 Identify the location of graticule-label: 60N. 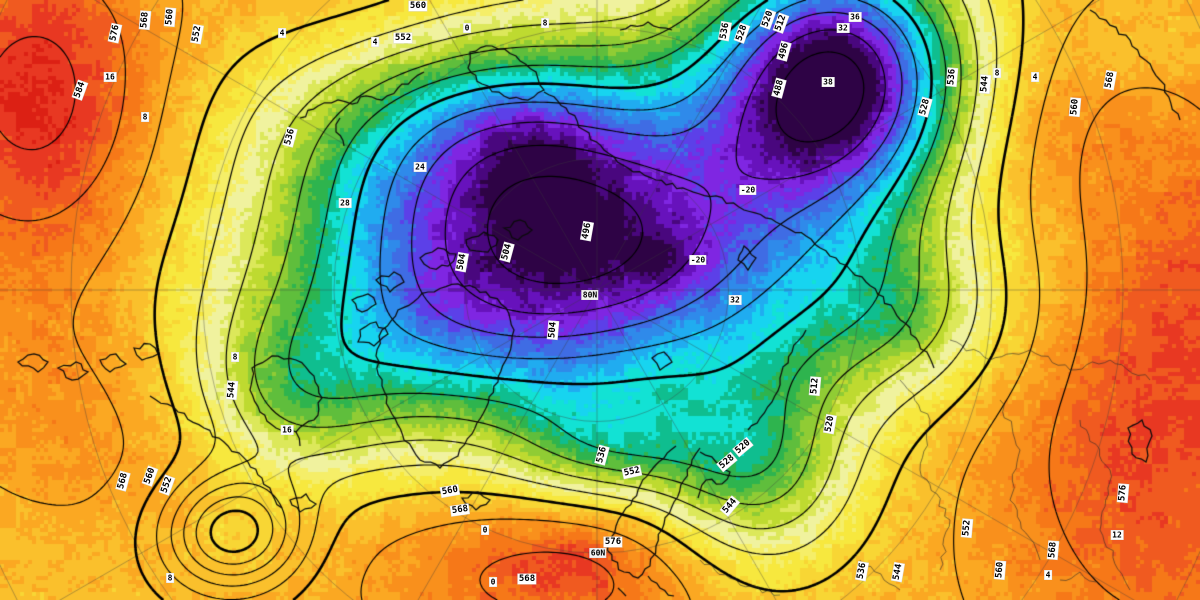
(598, 553).